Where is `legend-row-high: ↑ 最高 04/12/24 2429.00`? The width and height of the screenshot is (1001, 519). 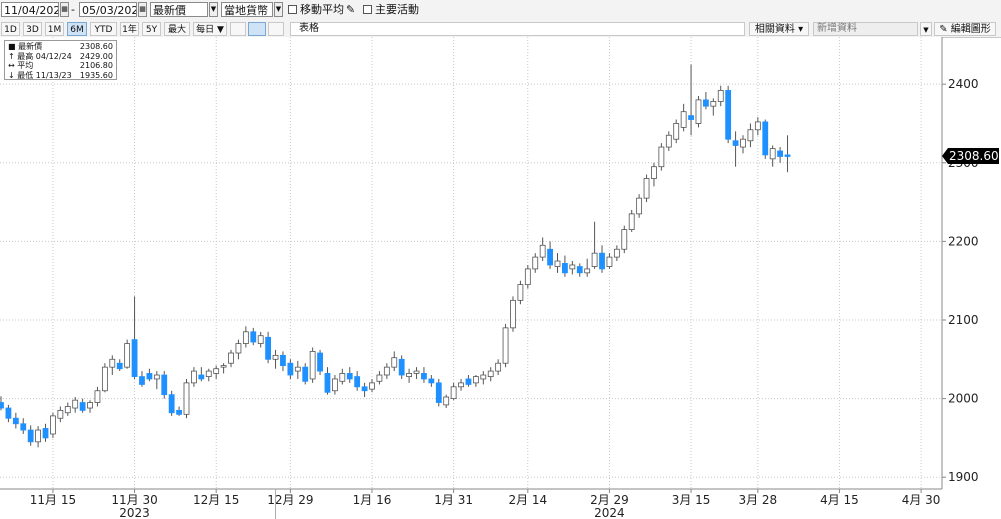
legend-row-high: ↑ 最高 04/12/24 2429.00 is located at coordinates (60, 57).